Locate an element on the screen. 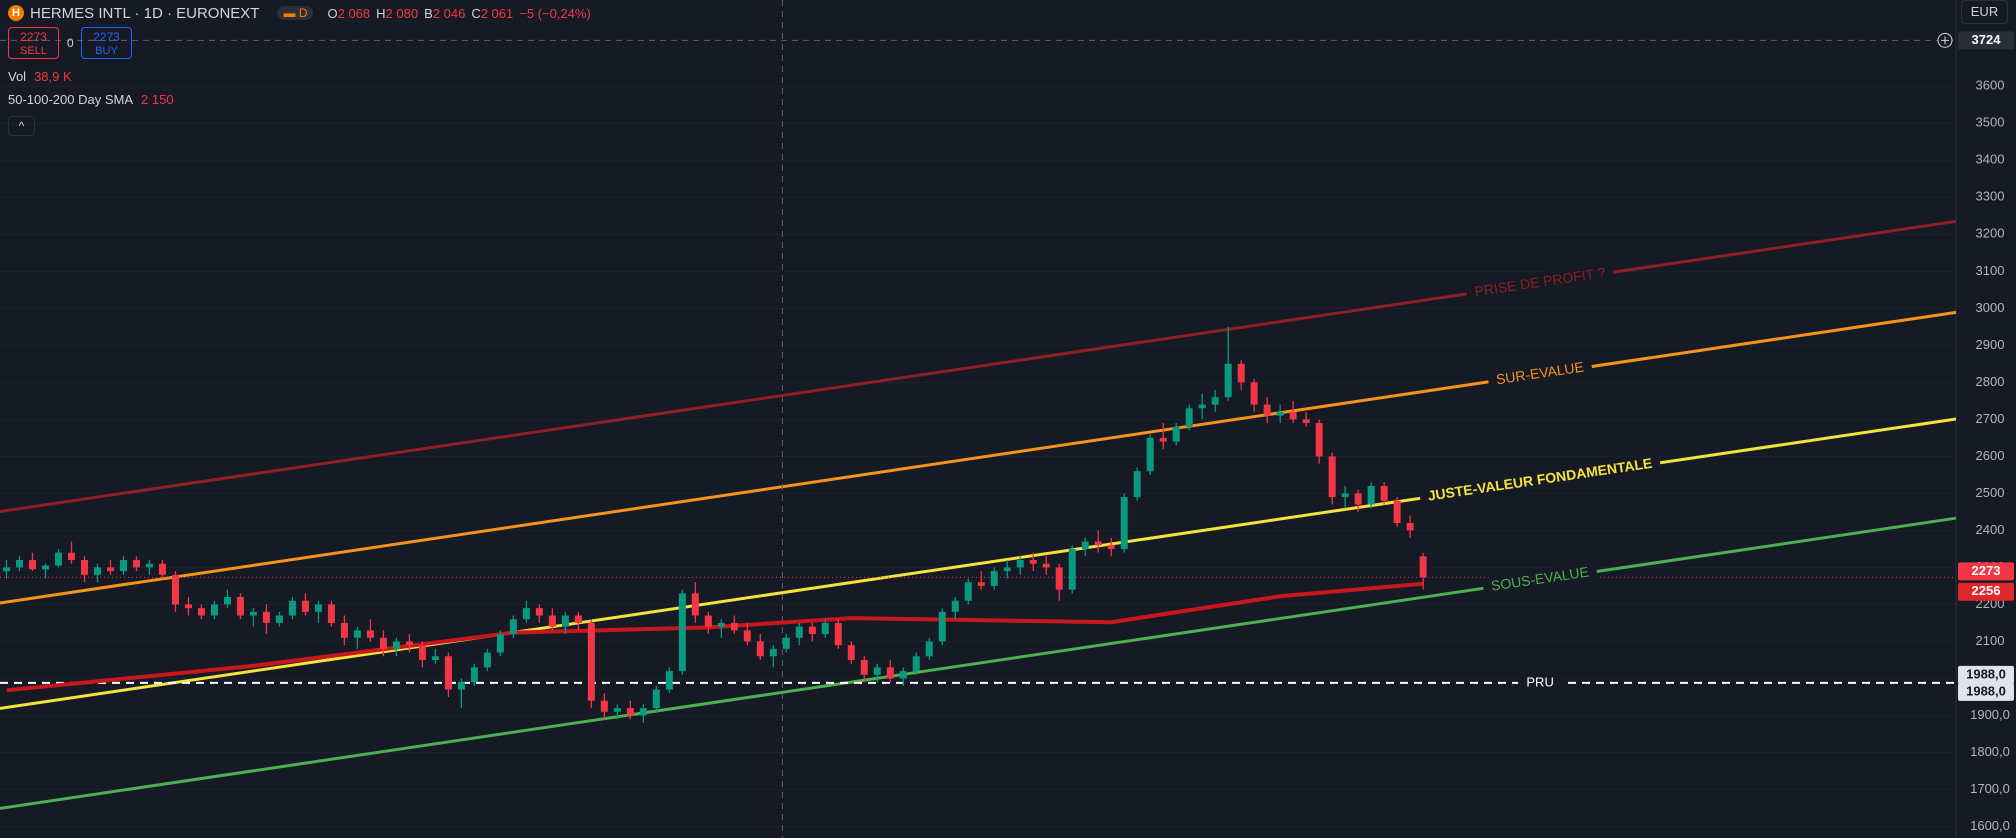 The width and height of the screenshot is (2016, 838). buy-price: 2273 is located at coordinates (106, 37).